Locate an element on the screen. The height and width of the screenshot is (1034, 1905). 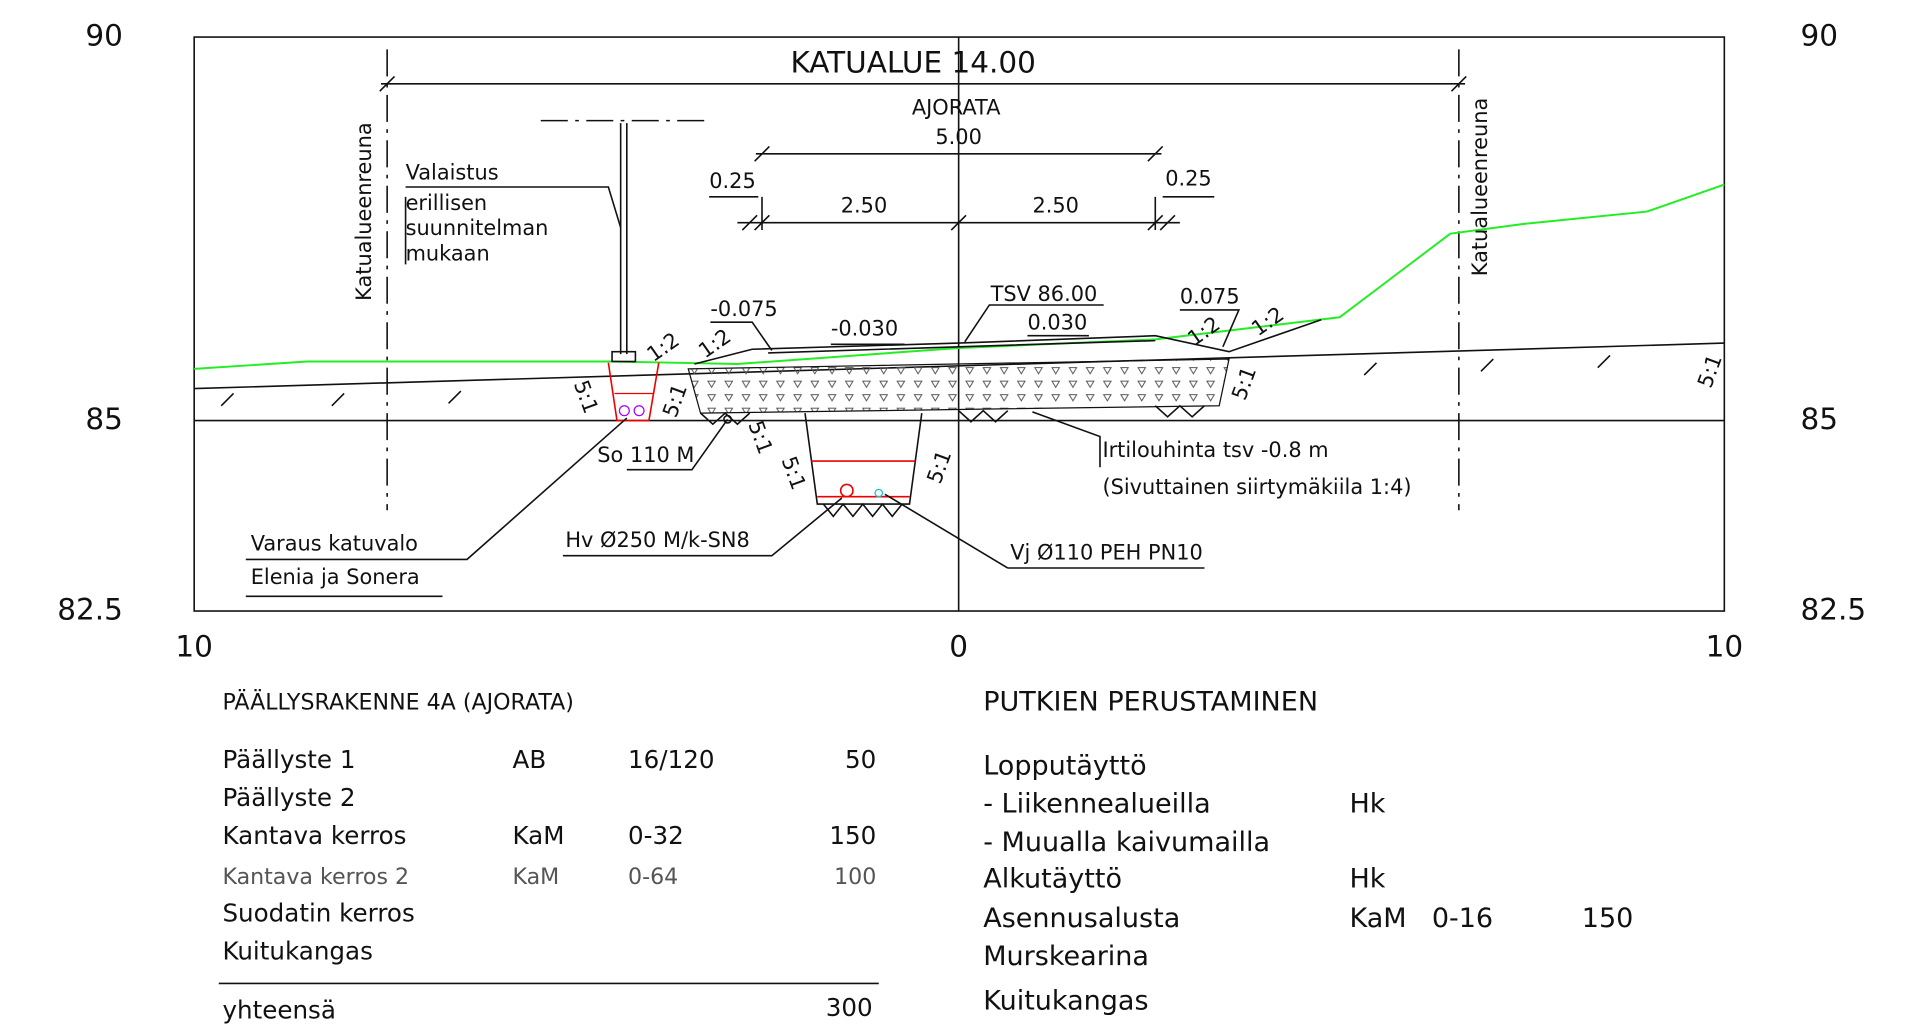
table-cell: 0-16 is located at coordinates (1462, 918).